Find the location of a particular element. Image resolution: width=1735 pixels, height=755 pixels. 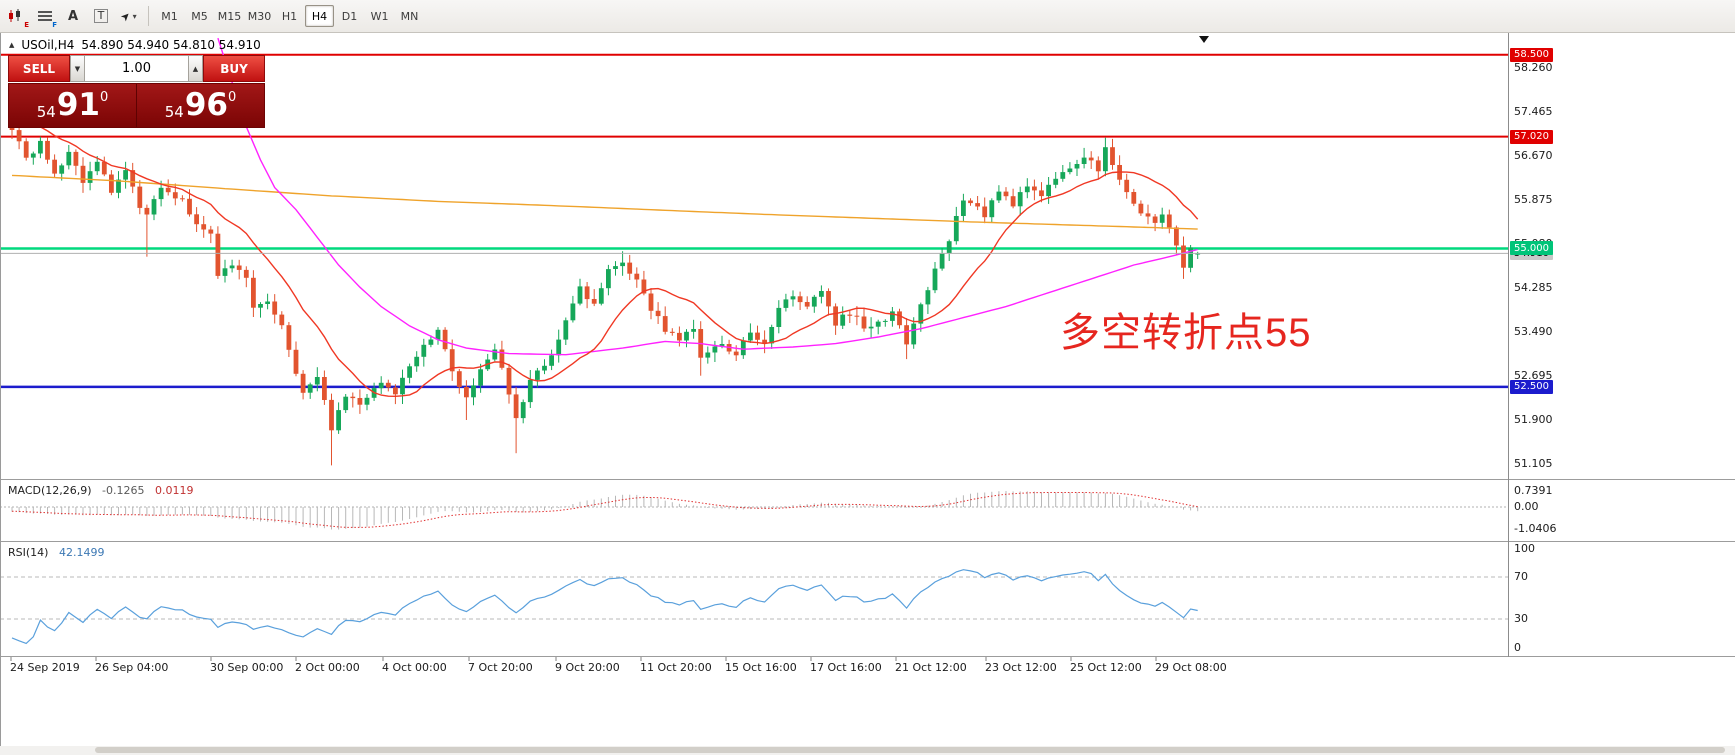

textbox-tool-icon: T is located at coordinates (101, 16).